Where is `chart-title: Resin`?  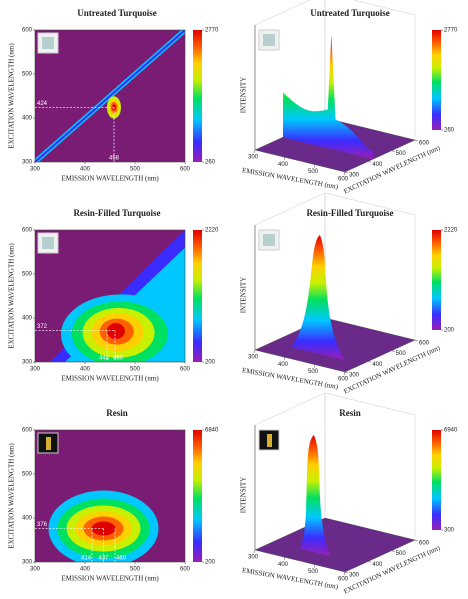
chart-title: Resin is located at coordinates (117, 413).